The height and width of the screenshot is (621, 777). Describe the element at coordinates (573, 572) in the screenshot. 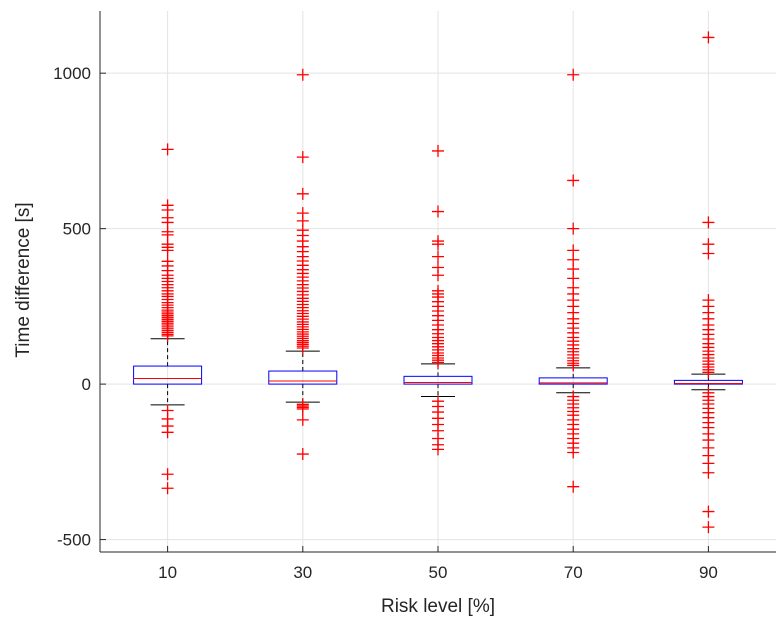

I see `x-tick-label: 70` at that location.